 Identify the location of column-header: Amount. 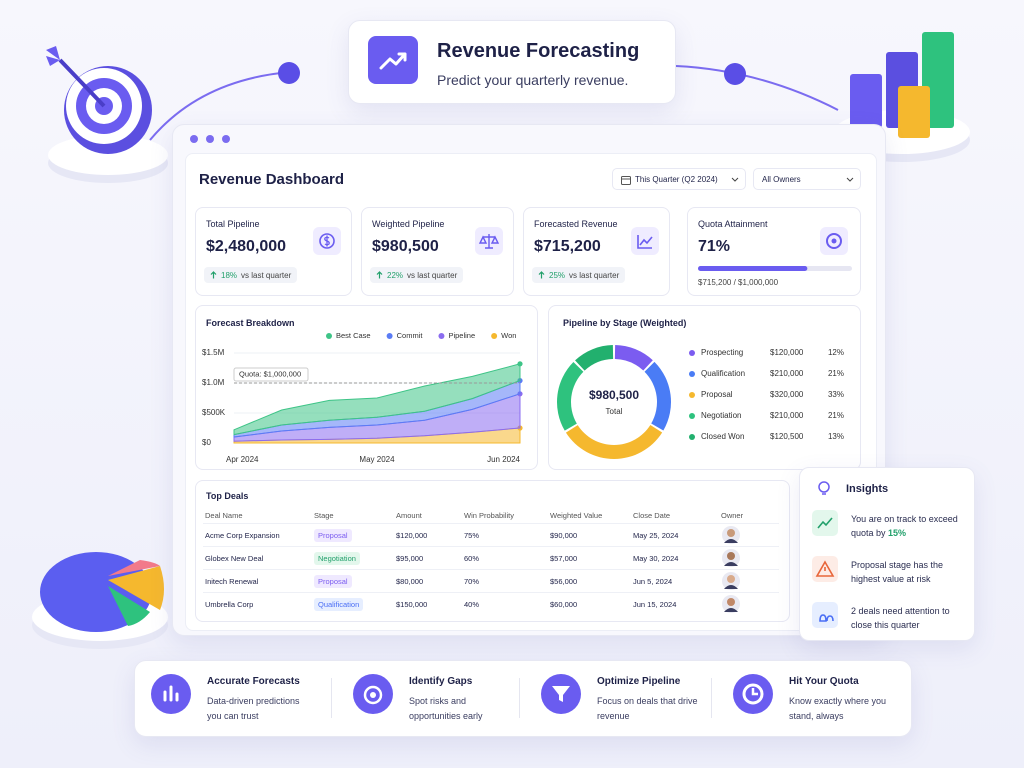
(409, 515).